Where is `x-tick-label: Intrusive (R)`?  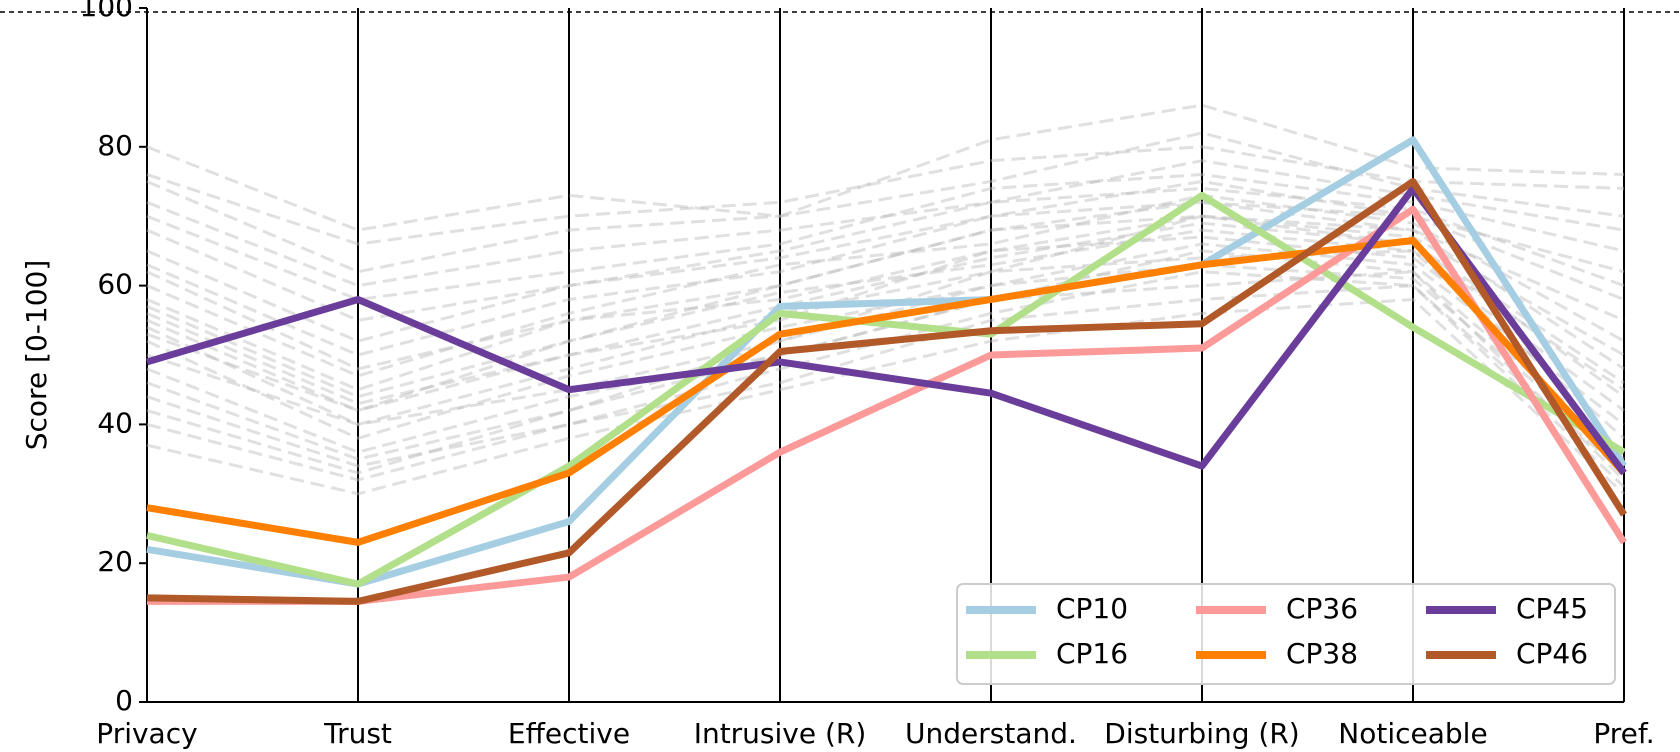 x-tick-label: Intrusive (R) is located at coordinates (780, 733).